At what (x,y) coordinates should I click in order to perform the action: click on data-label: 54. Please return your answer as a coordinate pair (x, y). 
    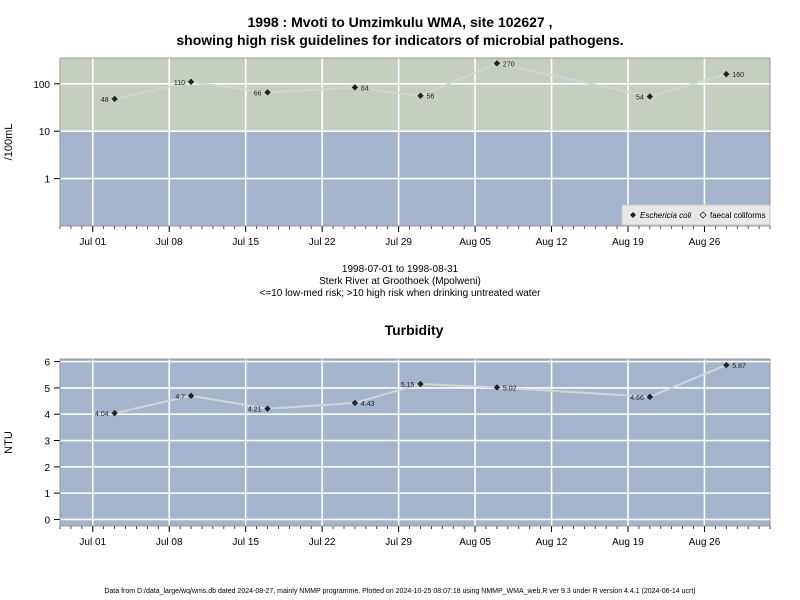
    Looking at the image, I should click on (640, 97).